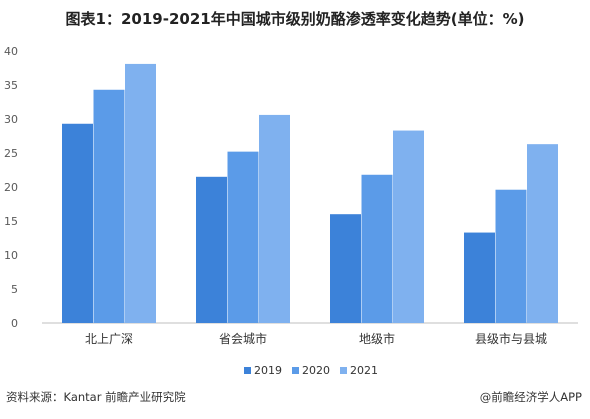  Describe the element at coordinates (14, 323) in the screenshot. I see `y-tick-label: 0` at that location.